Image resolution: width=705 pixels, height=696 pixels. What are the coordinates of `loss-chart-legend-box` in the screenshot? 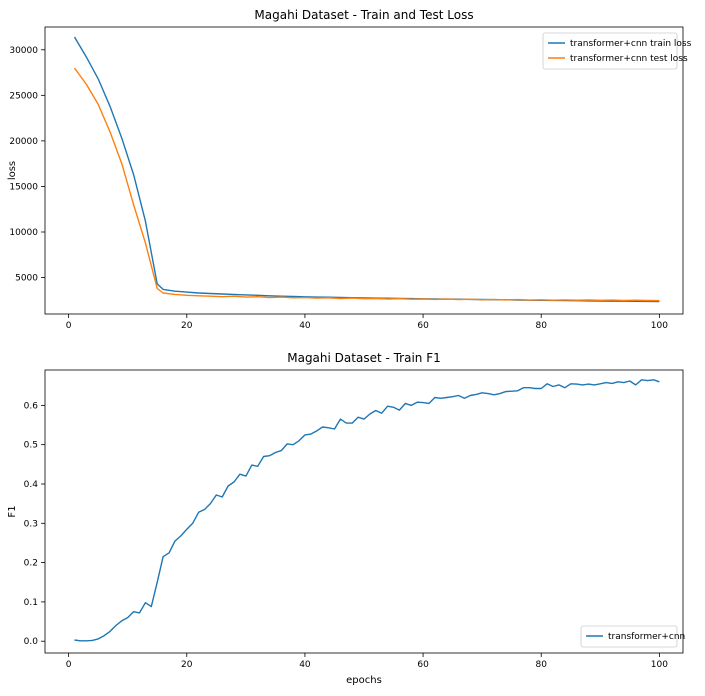 It's located at (610, 51).